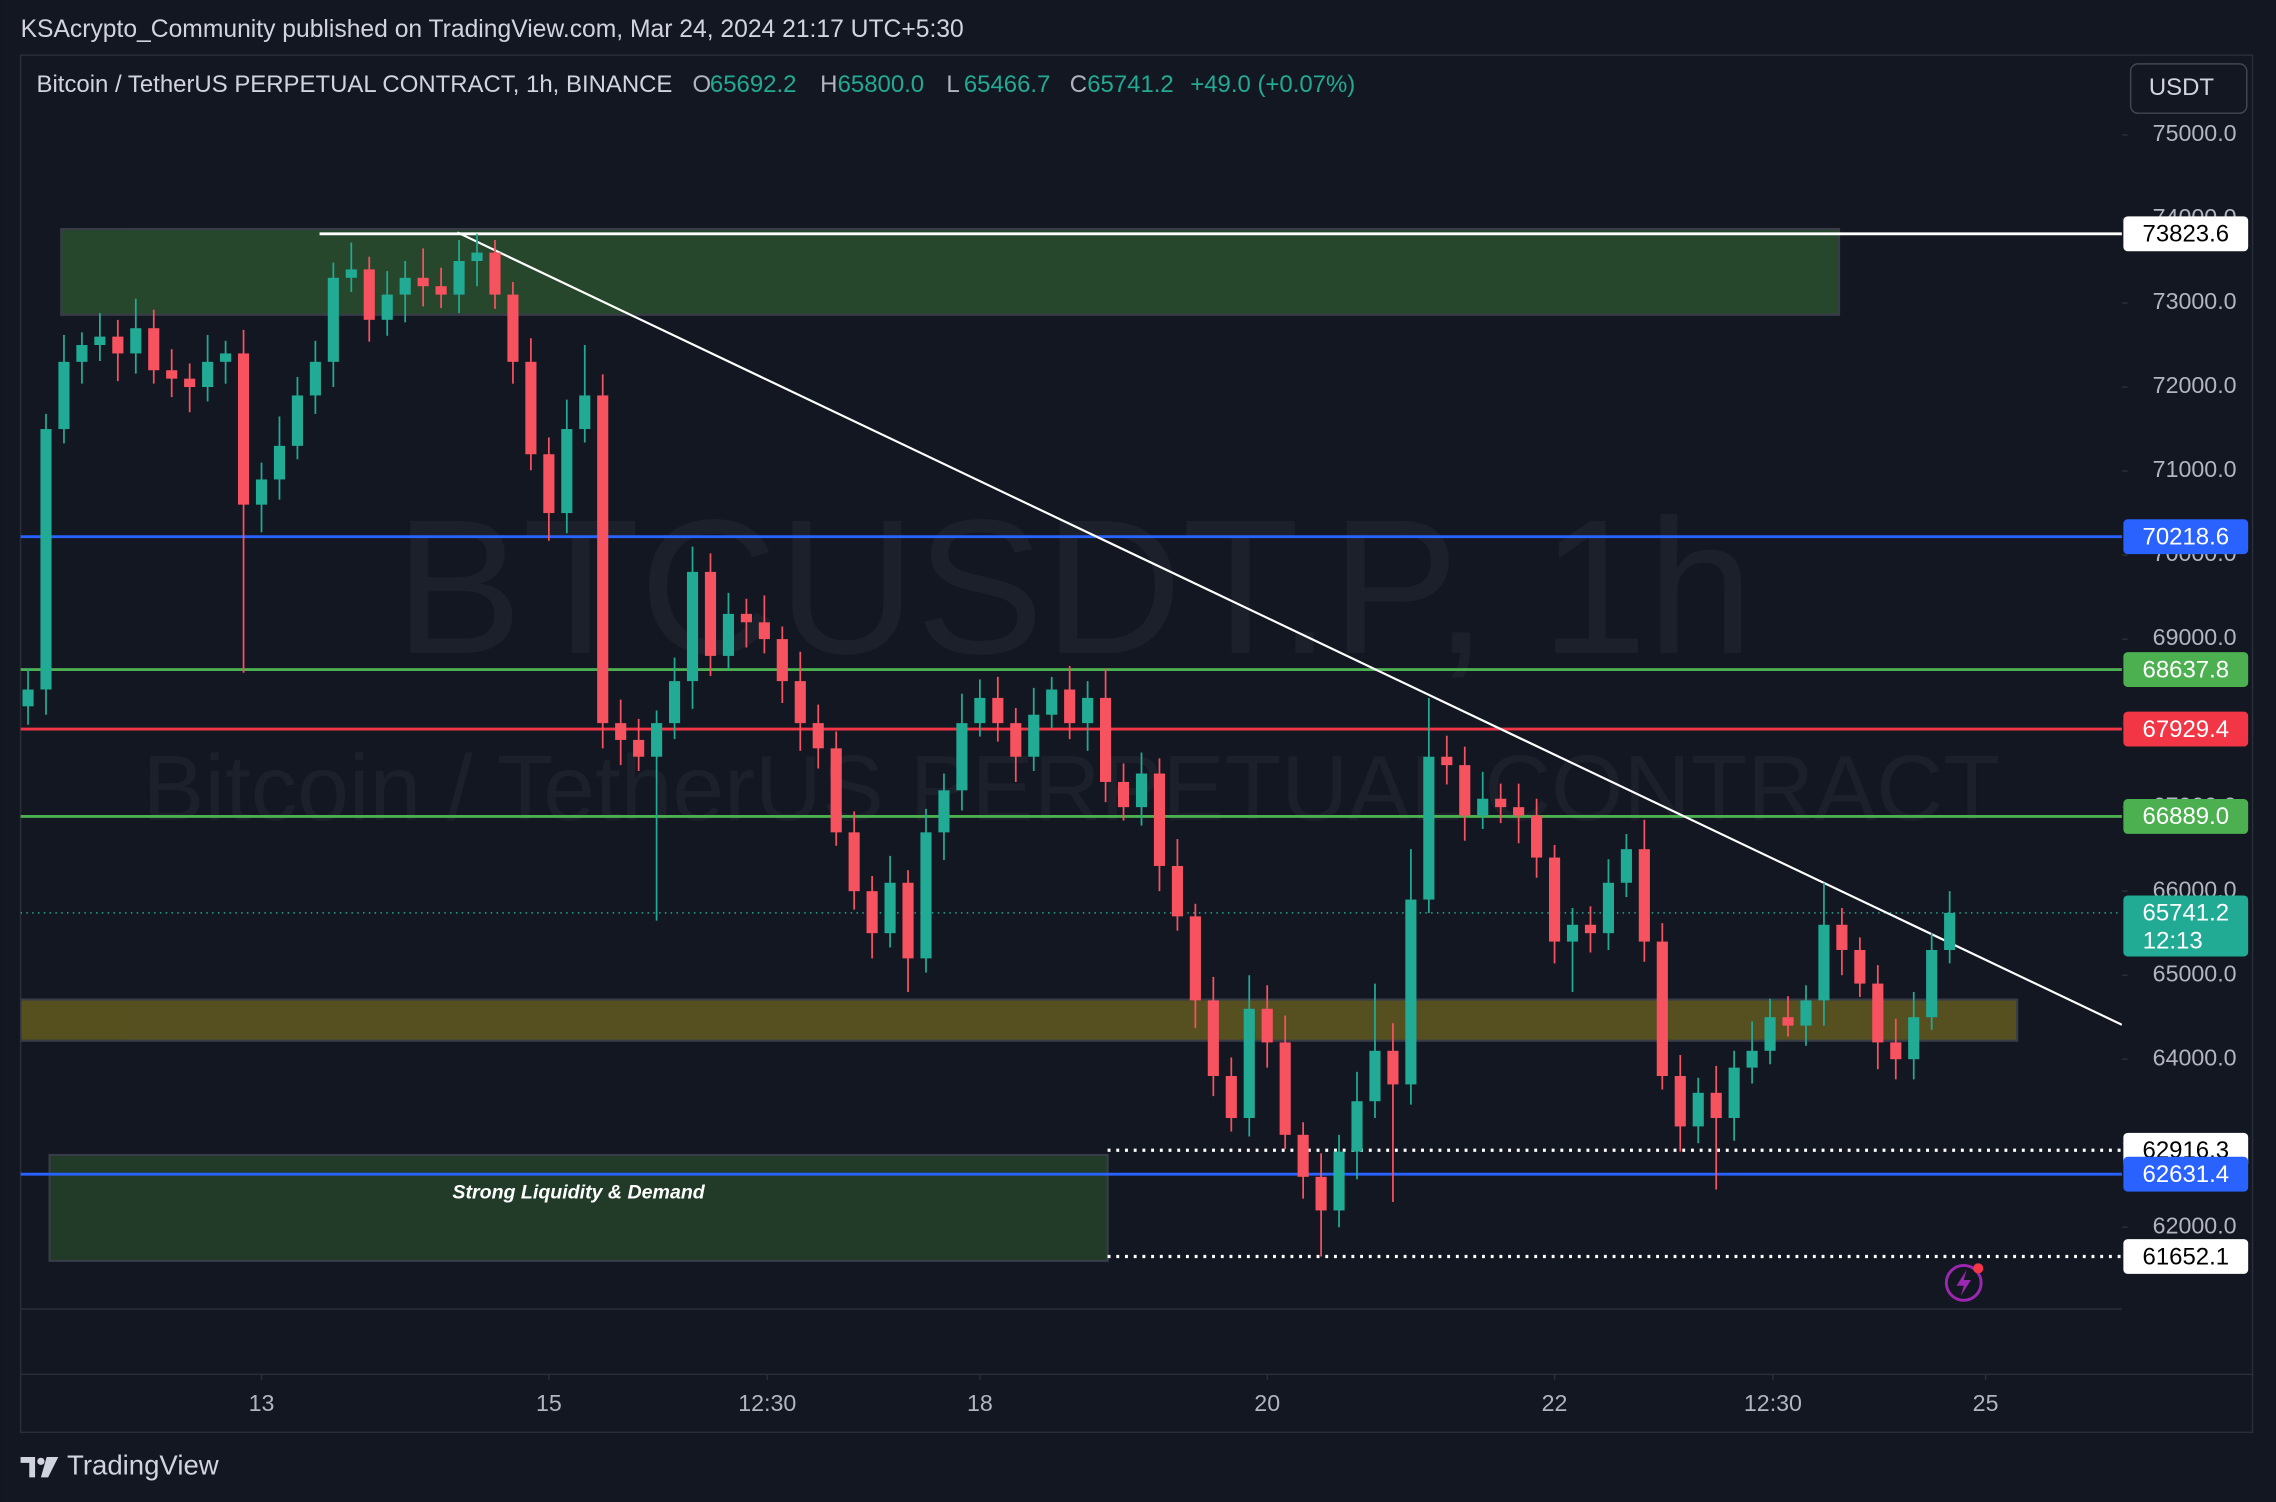 This screenshot has width=2276, height=1502. Describe the element at coordinates (2186, 816) in the screenshot. I see `price-badge-label: 66889.0` at that location.